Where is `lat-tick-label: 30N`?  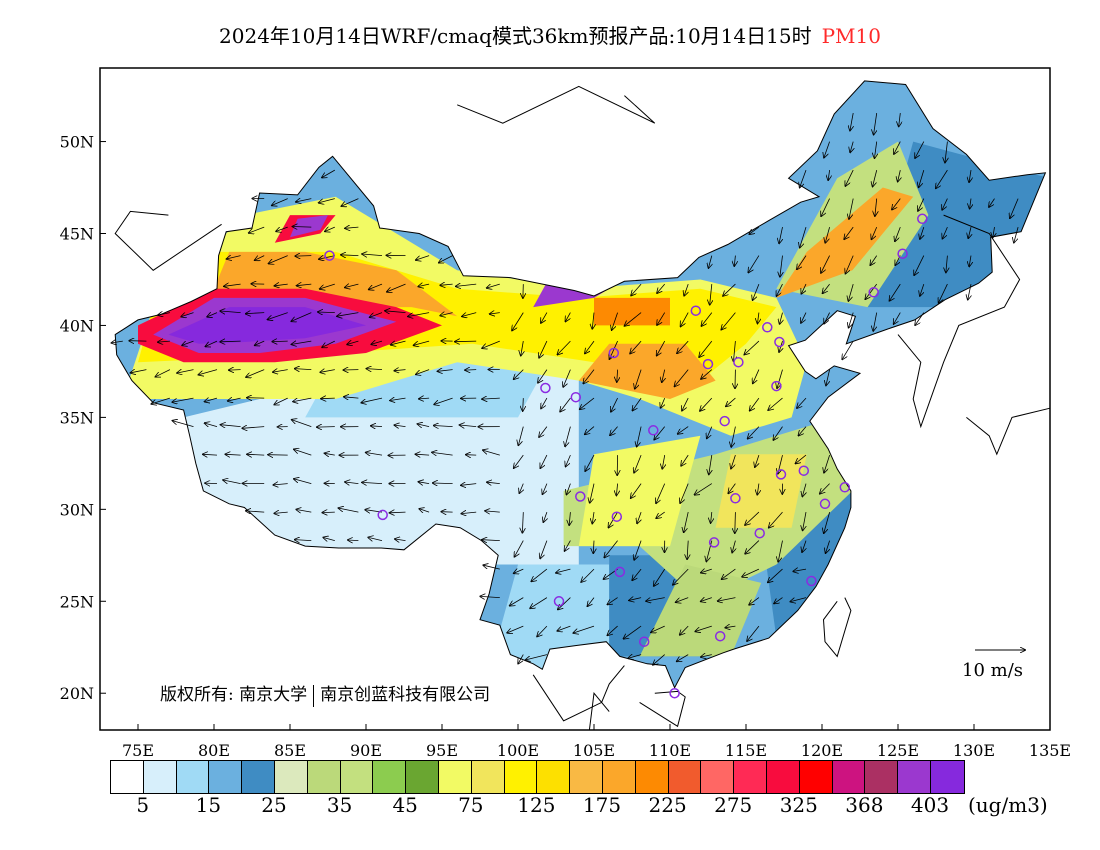
lat-tick-label: 30N is located at coordinates (77, 509).